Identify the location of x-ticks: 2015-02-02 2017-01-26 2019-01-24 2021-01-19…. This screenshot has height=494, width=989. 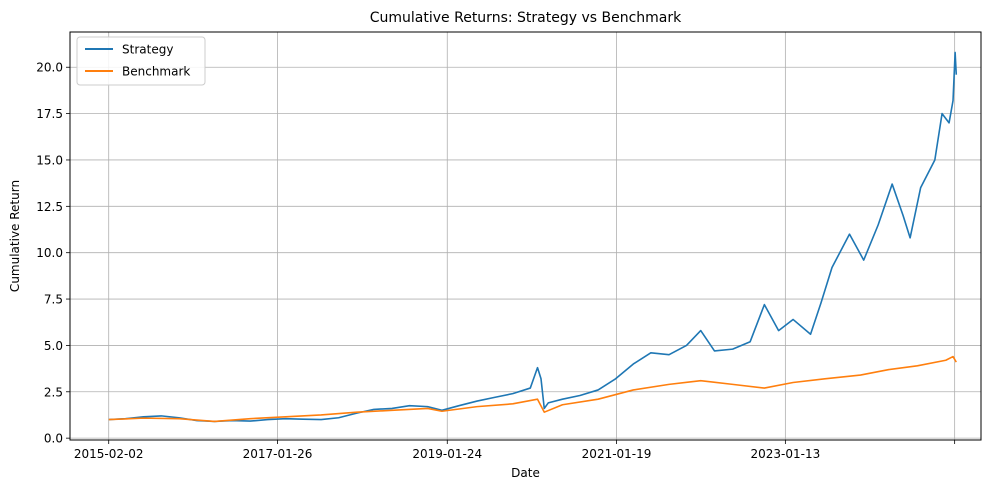
(515, 450).